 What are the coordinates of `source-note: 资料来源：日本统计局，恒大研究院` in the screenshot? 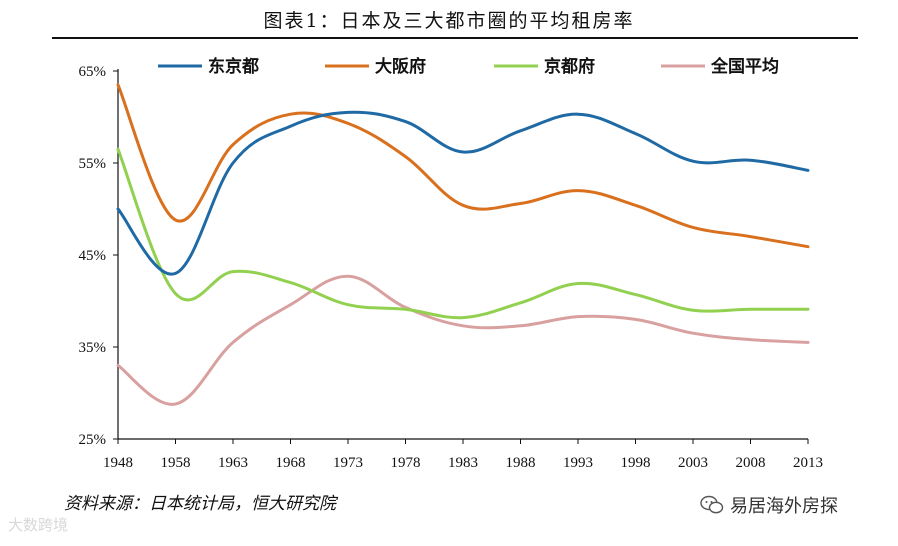 It's located at (200, 504).